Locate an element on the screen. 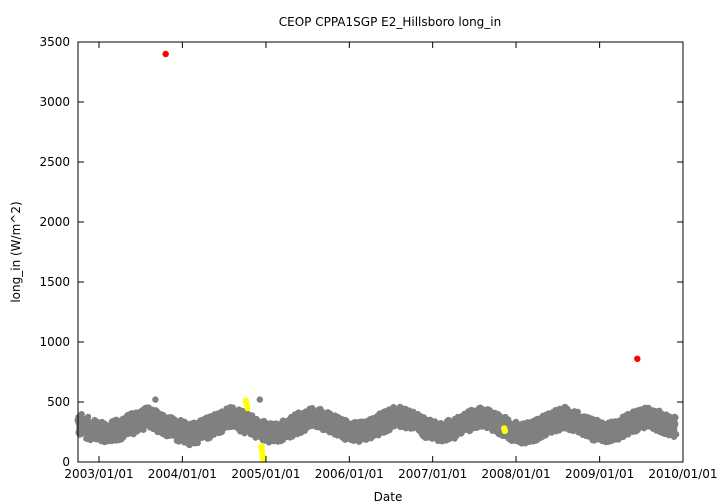 The height and width of the screenshot is (504, 720). x-axis-label: Date is located at coordinates (388, 497).